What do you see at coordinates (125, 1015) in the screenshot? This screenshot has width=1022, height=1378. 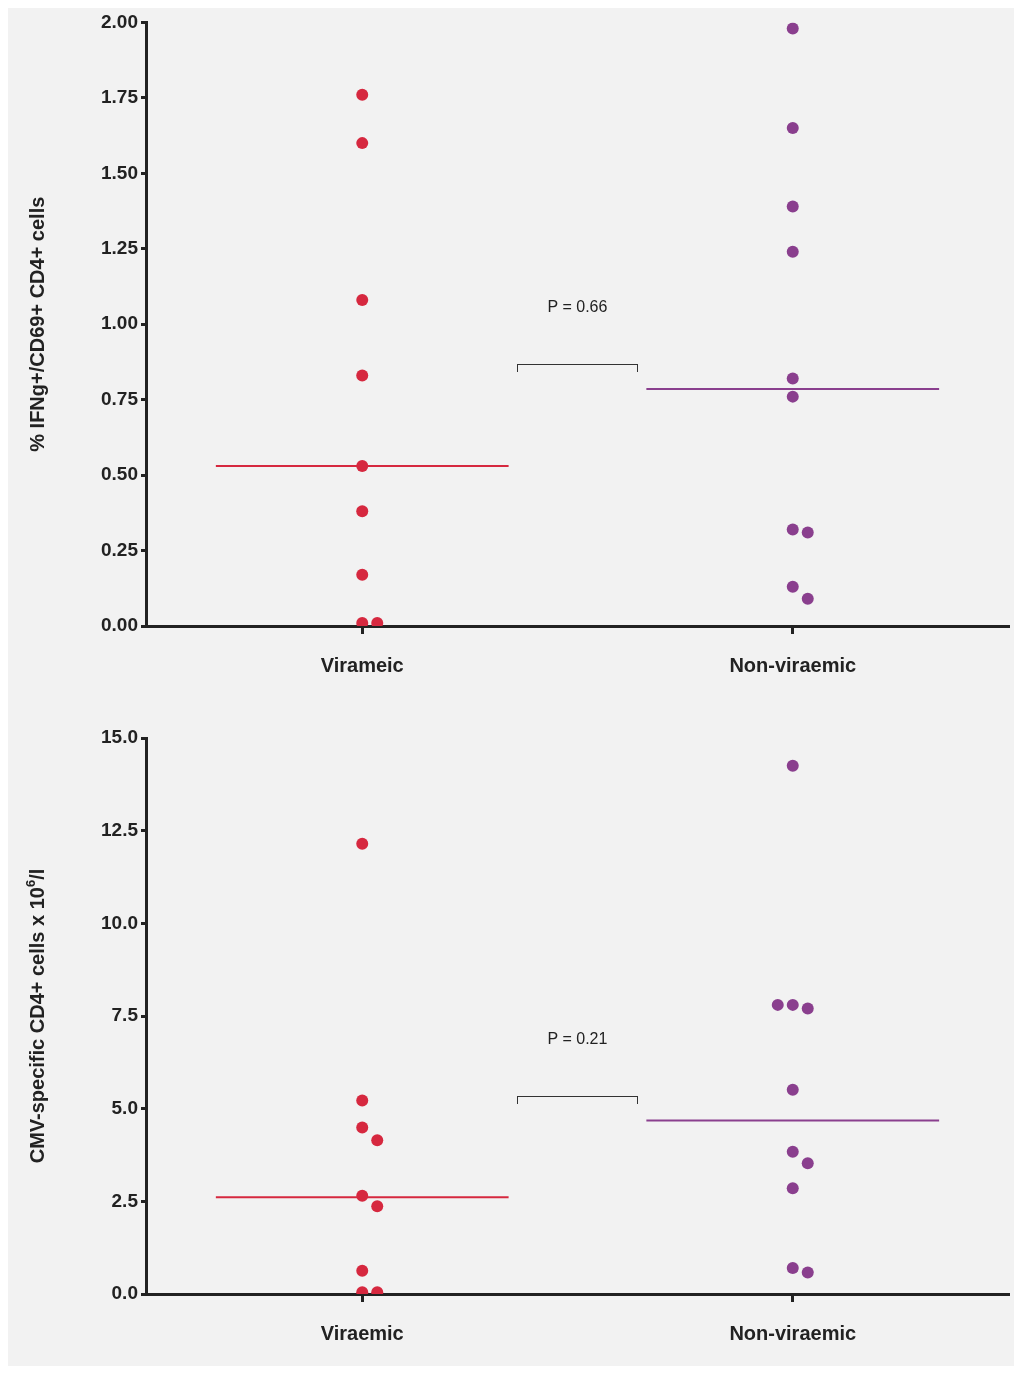 I see `y-tick-label: 7.5` at bounding box center [125, 1015].